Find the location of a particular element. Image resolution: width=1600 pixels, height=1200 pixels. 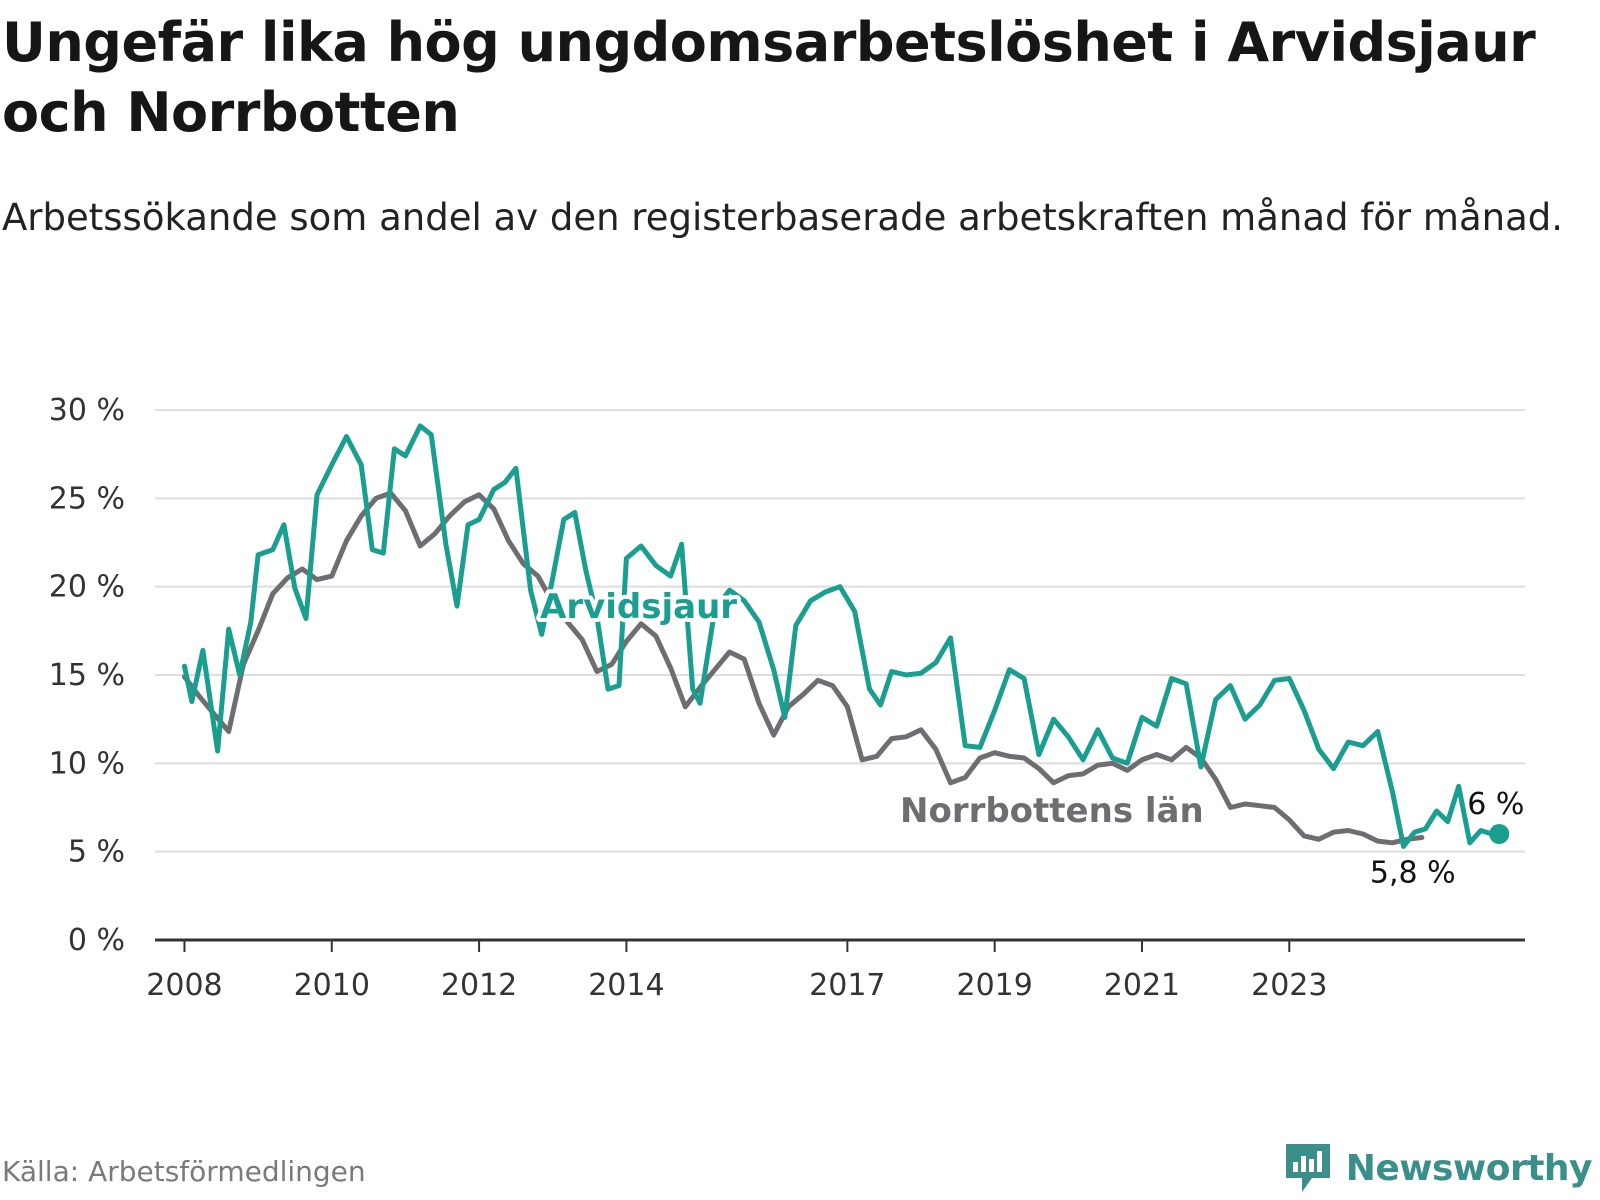

y-tick-label: 10 % is located at coordinates (87, 763).